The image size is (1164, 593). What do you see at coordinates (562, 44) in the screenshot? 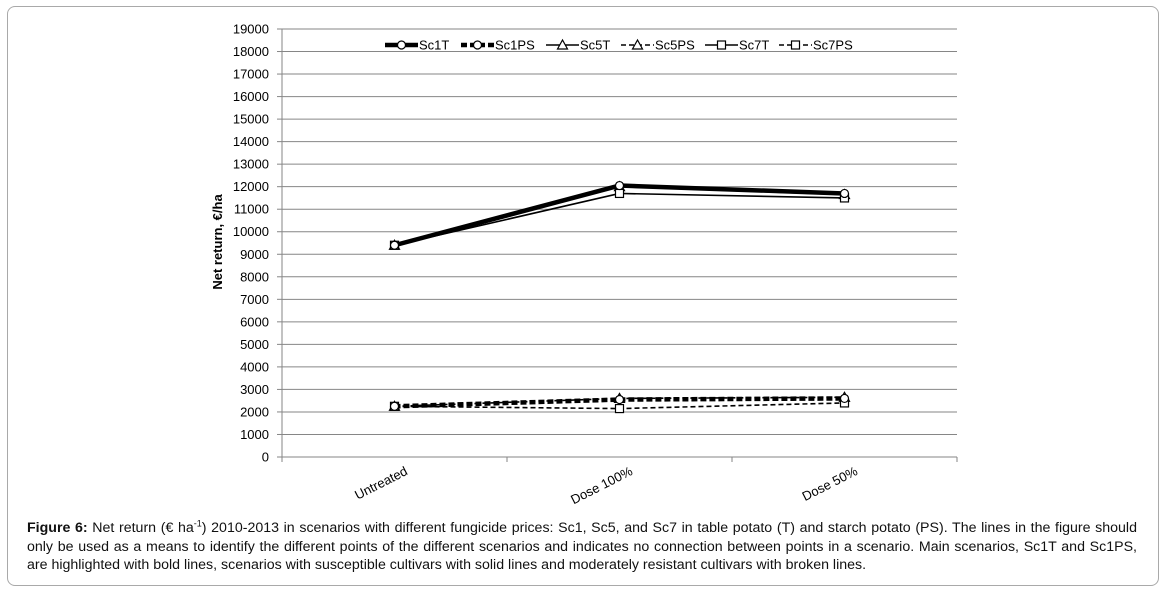
I see `legend-marker-Sc5T` at bounding box center [562, 44].